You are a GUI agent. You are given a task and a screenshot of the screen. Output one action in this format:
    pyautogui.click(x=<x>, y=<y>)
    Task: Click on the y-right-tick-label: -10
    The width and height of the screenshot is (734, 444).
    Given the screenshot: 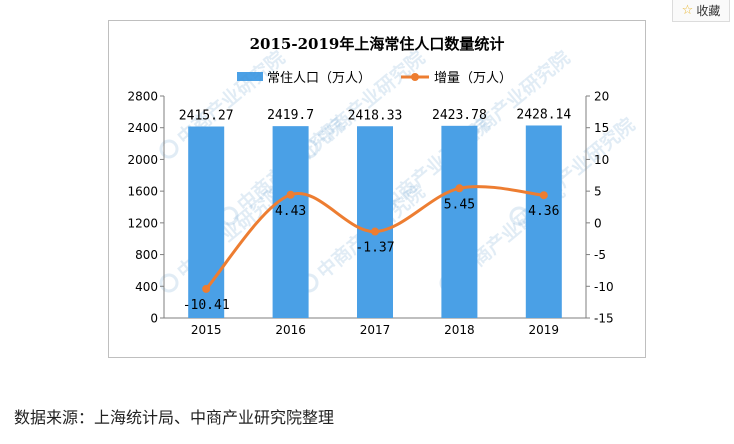 What is the action you would take?
    pyautogui.click(x=604, y=287)
    